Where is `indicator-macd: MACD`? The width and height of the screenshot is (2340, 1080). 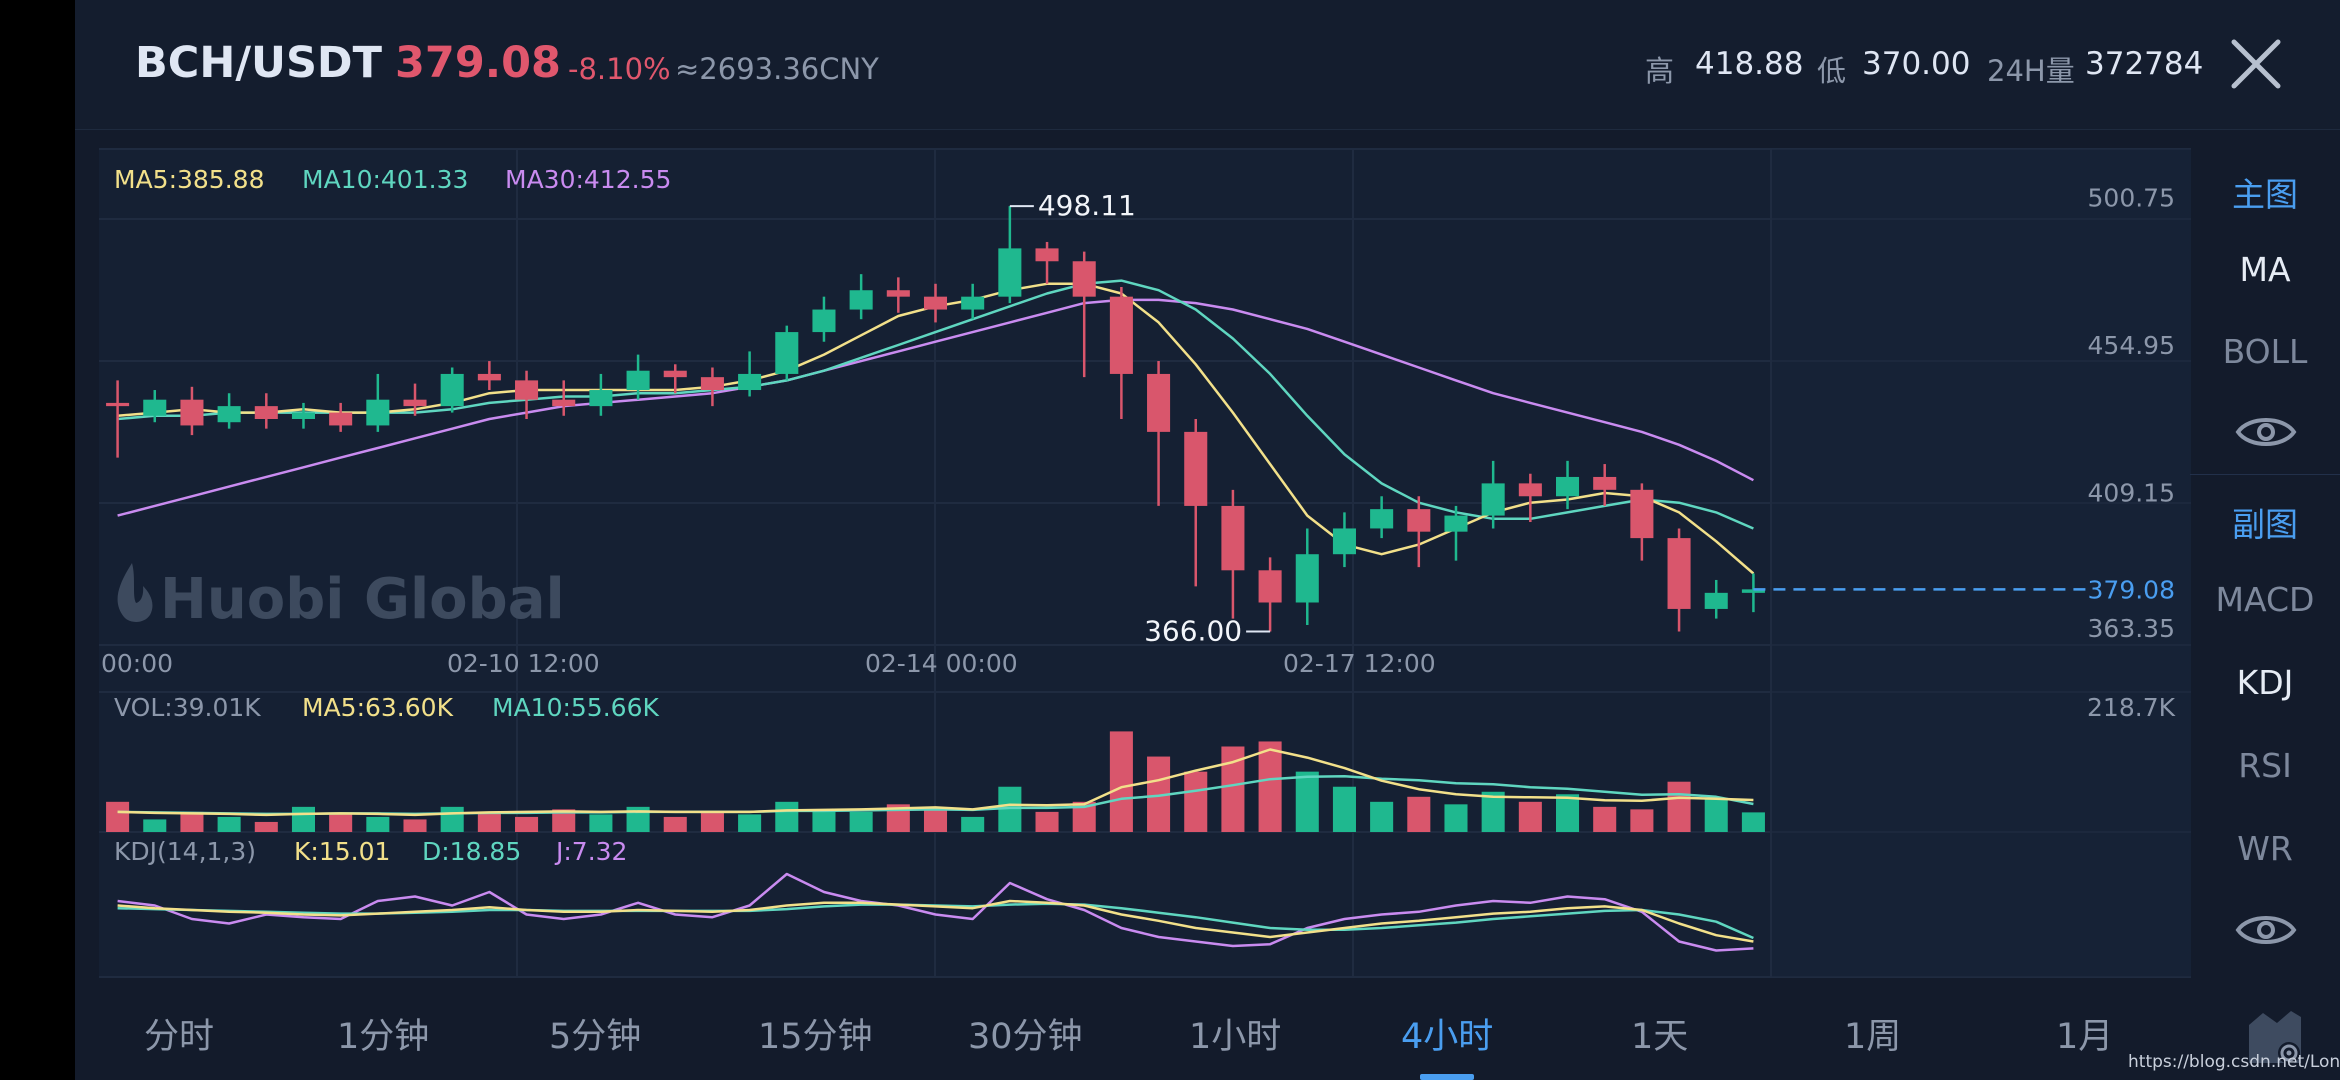 indicator-macd: MACD is located at coordinates (2265, 599).